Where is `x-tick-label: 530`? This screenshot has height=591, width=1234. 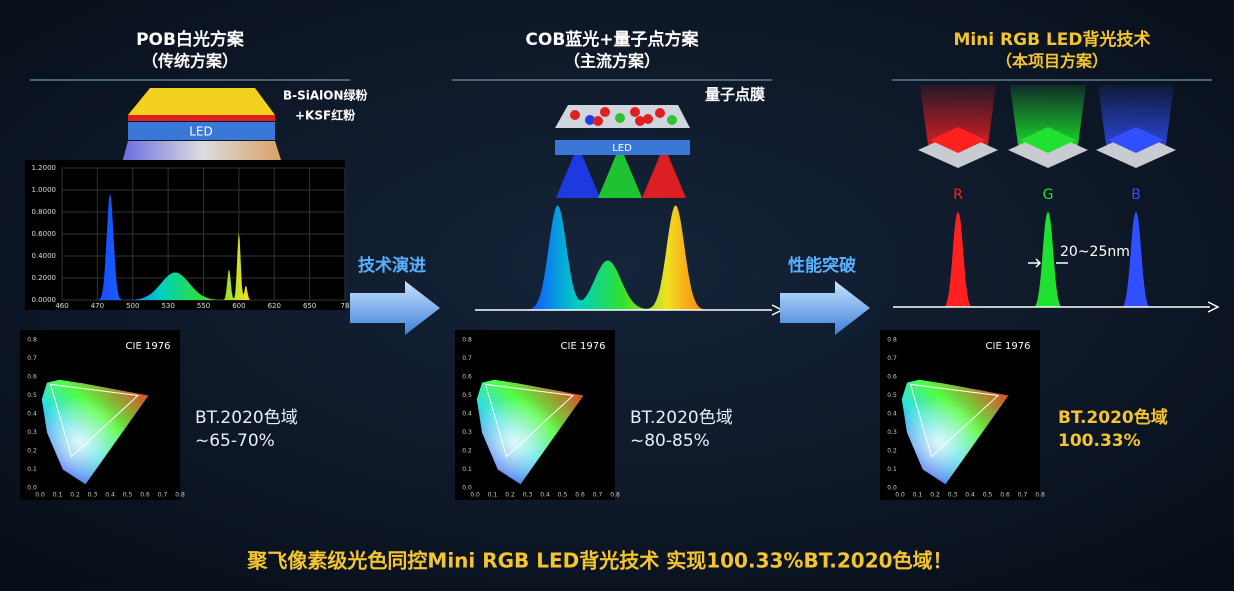 x-tick-label: 530 is located at coordinates (167, 306).